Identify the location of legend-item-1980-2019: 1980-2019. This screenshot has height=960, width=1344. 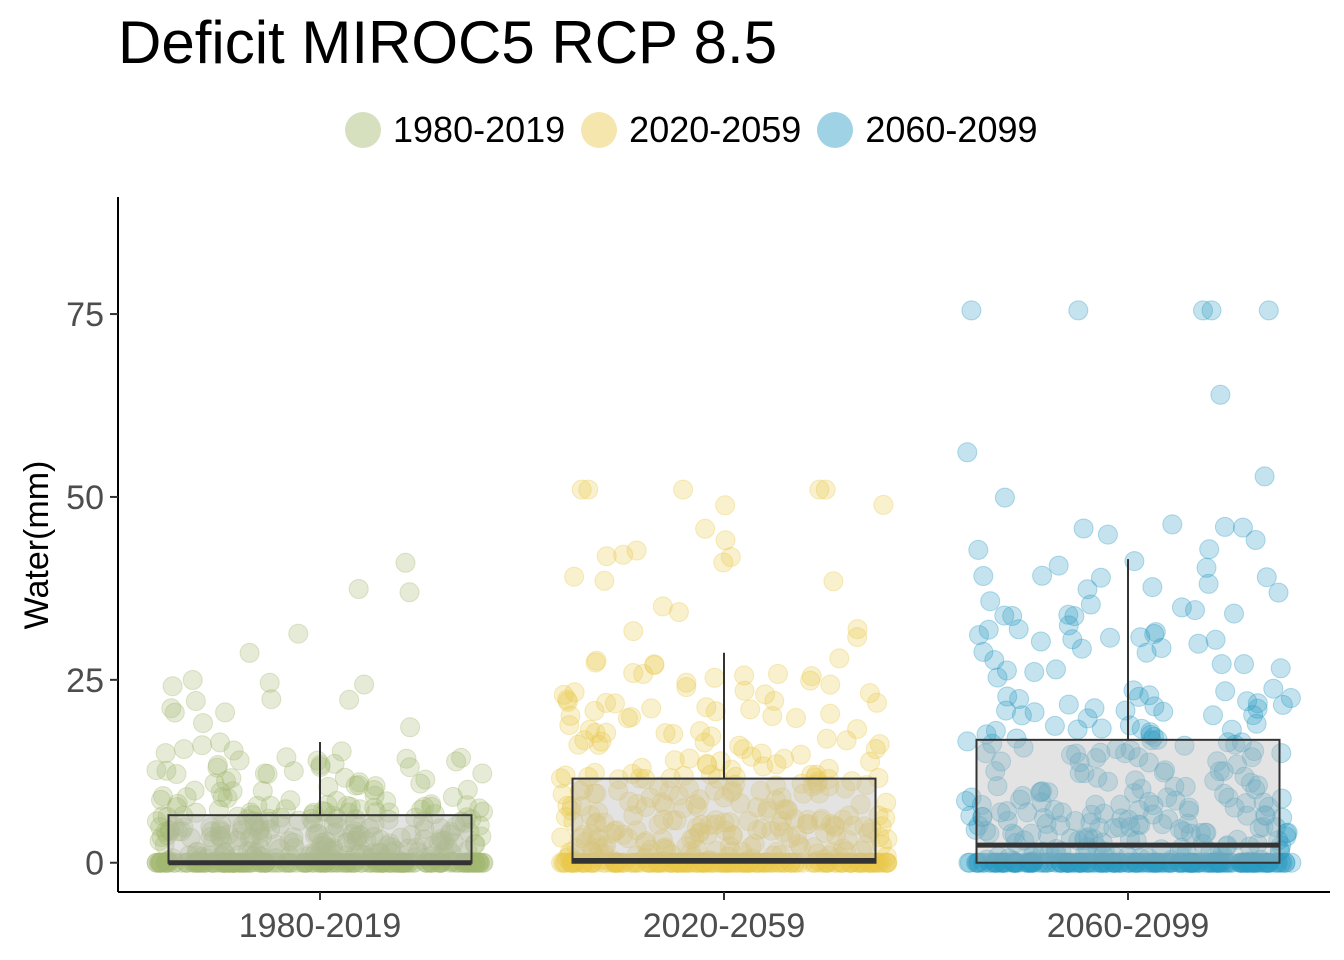
(455, 130).